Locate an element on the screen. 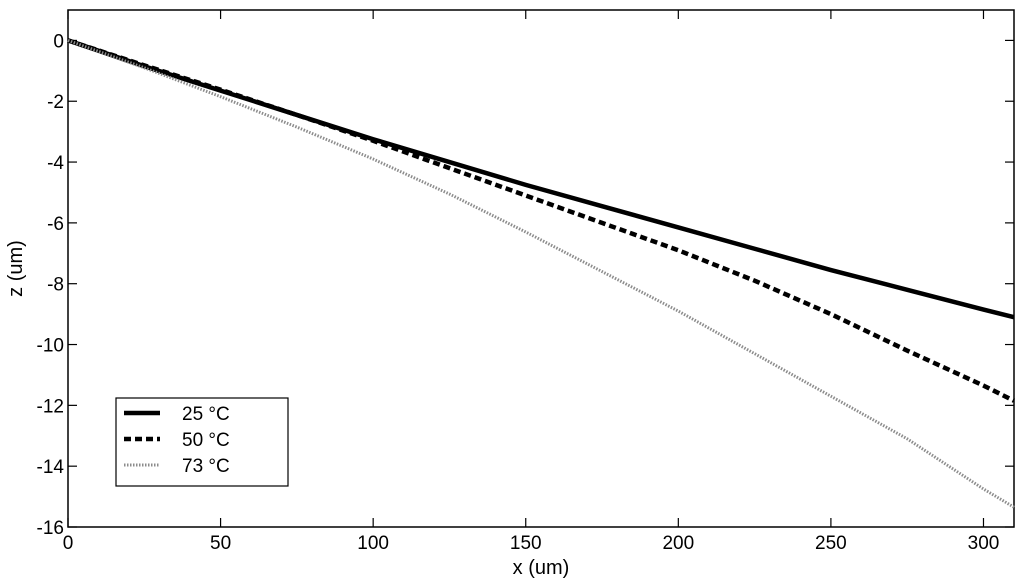 The height and width of the screenshot is (585, 1024). y-tick-label: -16 is located at coordinates (50, 528).